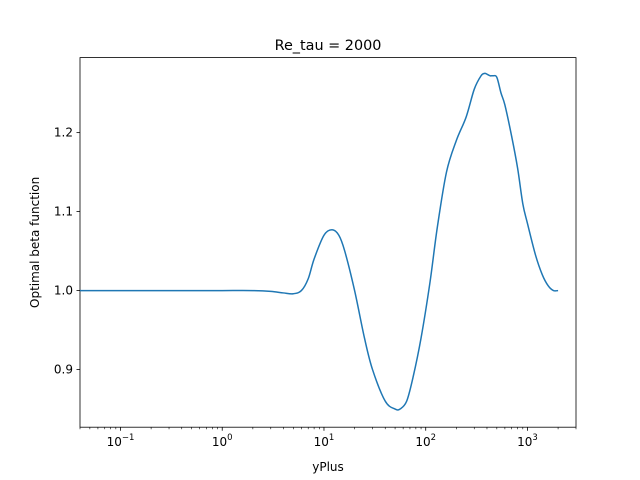 The height and width of the screenshot is (480, 640). Describe the element at coordinates (35, 242) in the screenshot. I see `y-axis-label: Optimal beta function` at that location.